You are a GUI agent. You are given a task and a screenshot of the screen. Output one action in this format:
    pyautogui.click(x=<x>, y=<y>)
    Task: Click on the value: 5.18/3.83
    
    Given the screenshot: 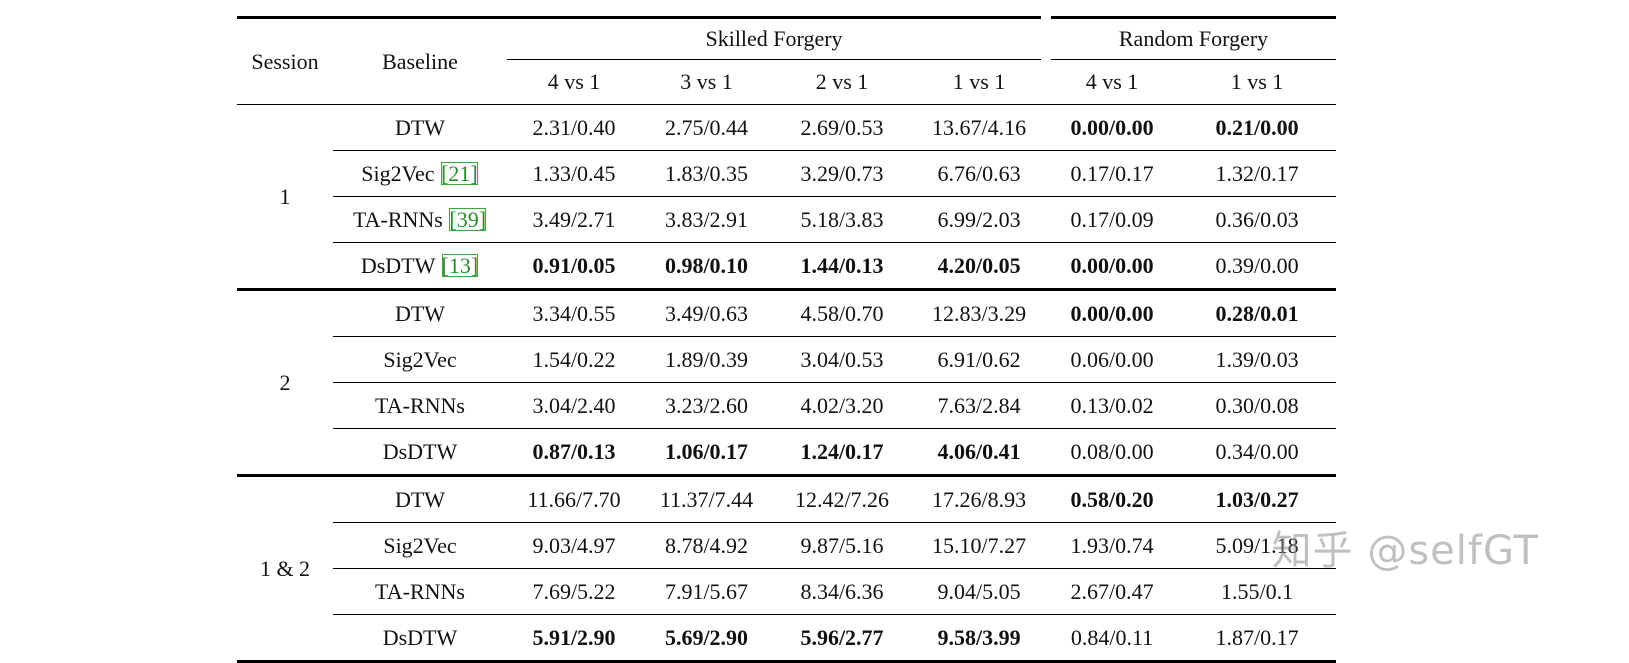 What is the action you would take?
    pyautogui.click(x=842, y=219)
    